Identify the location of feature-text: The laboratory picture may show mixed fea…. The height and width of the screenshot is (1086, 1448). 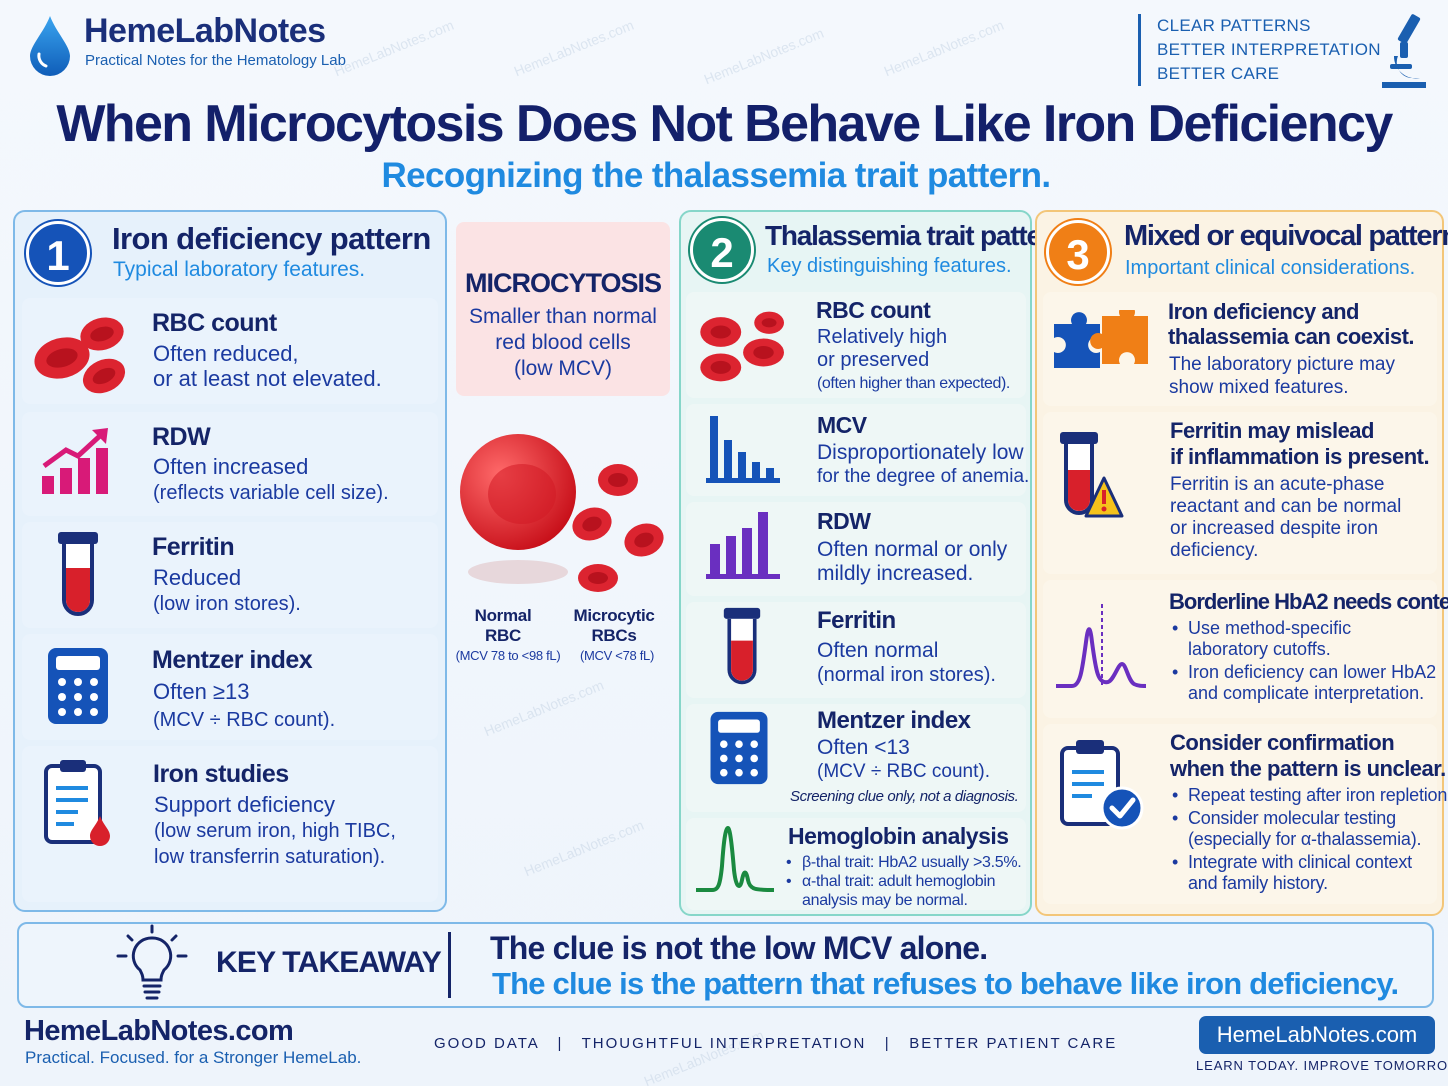
(1282, 376).